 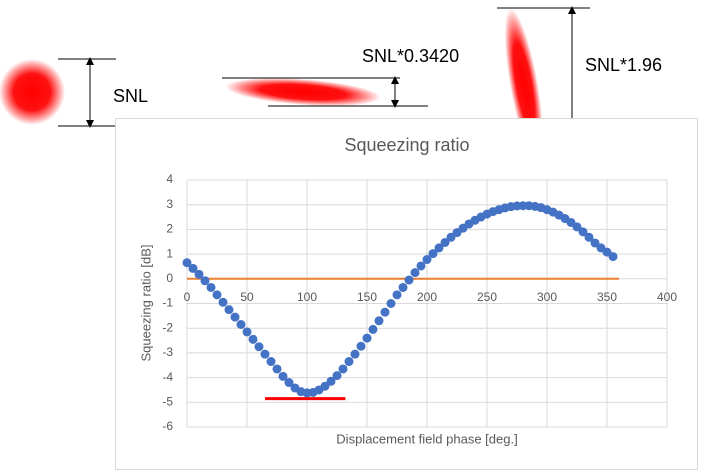 What do you see at coordinates (427, 297) in the screenshot?
I see `x-tick-label: 200` at bounding box center [427, 297].